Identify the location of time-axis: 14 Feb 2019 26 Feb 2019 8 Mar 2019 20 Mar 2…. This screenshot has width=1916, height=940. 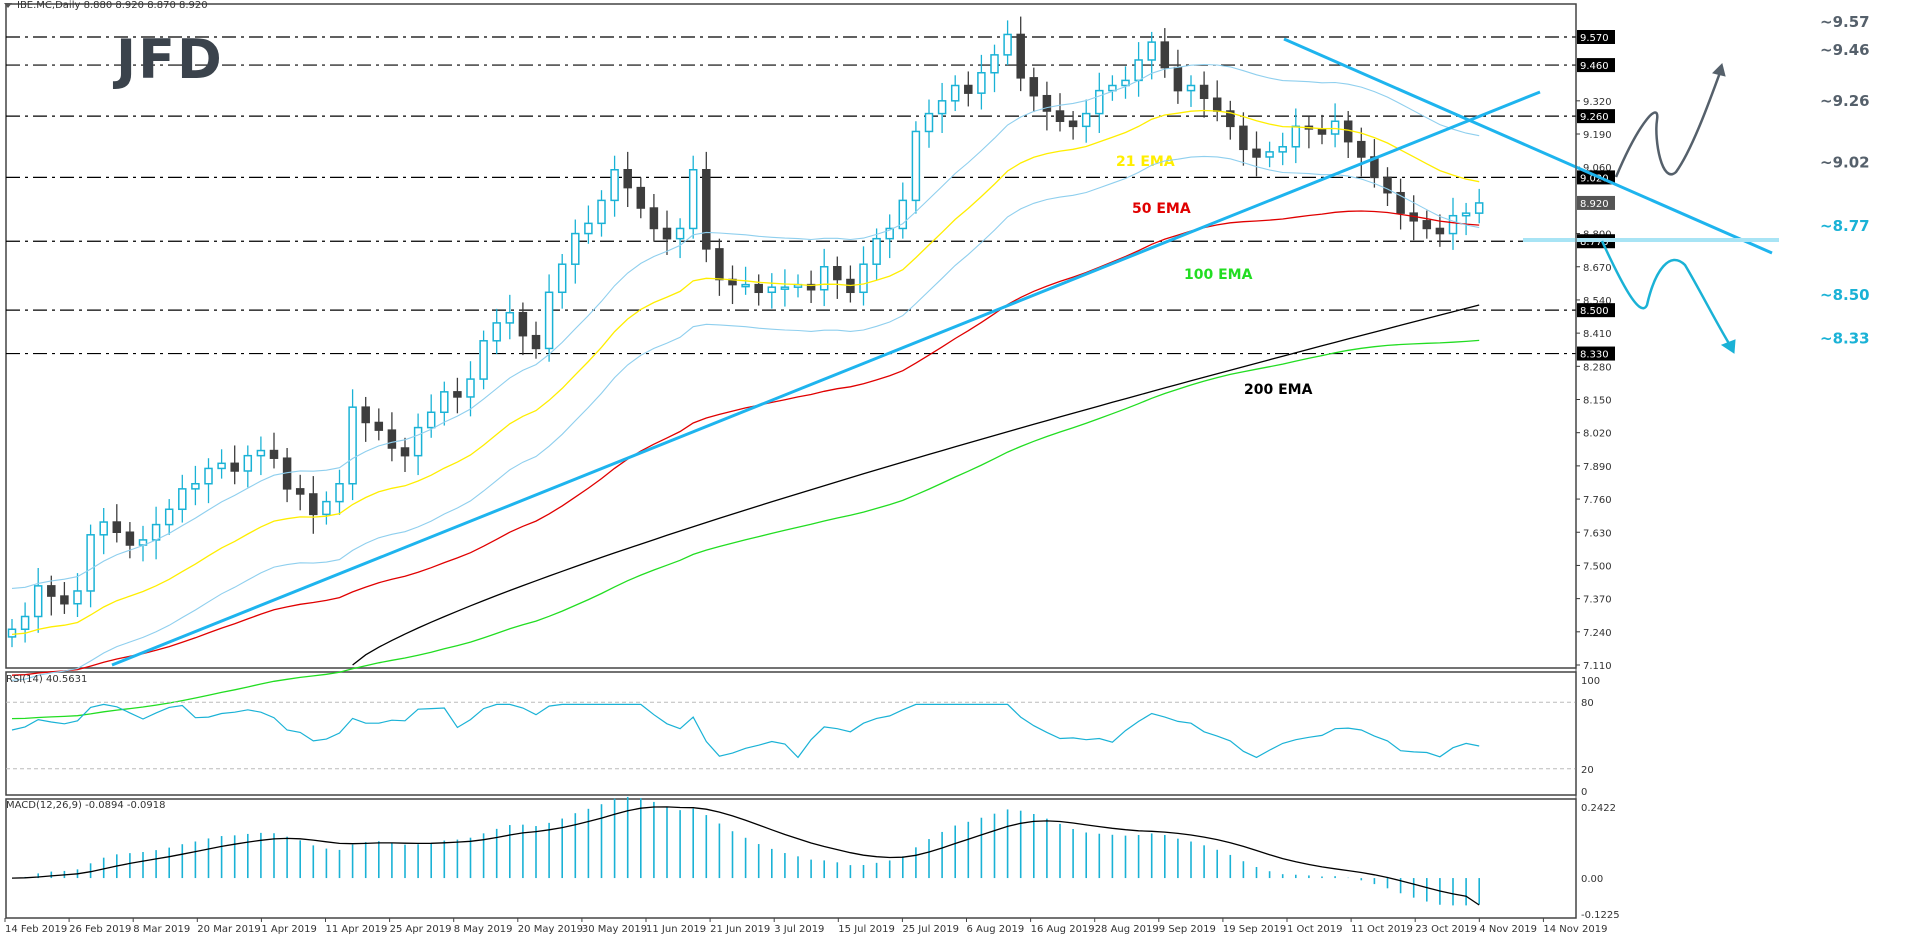
(805, 926).